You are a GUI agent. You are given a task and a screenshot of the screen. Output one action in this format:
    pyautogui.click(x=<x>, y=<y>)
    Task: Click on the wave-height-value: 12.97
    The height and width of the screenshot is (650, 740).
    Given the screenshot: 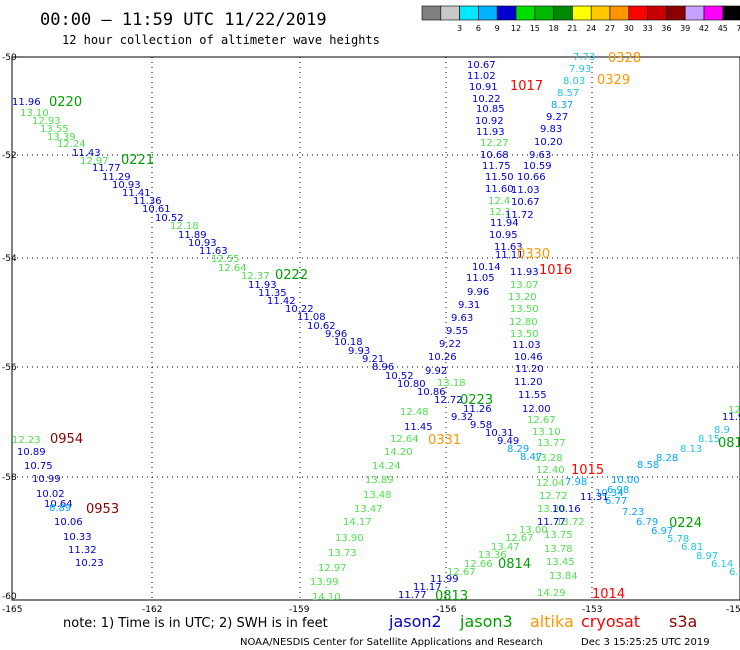 What is the action you would take?
    pyautogui.click(x=332, y=568)
    